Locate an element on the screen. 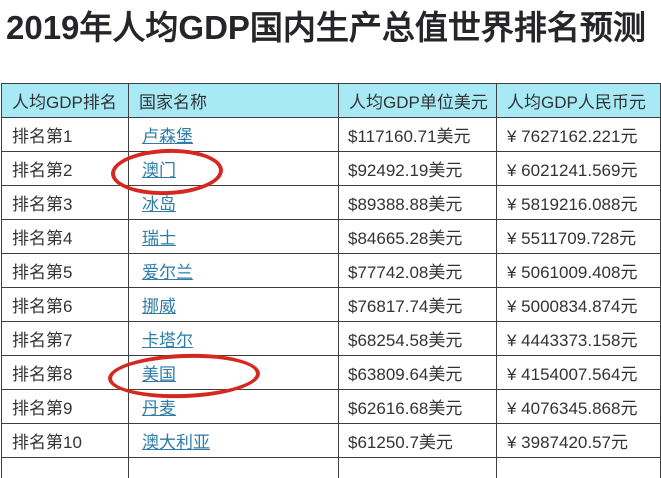  usd-value: $68254.58美元 is located at coordinates (405, 340).